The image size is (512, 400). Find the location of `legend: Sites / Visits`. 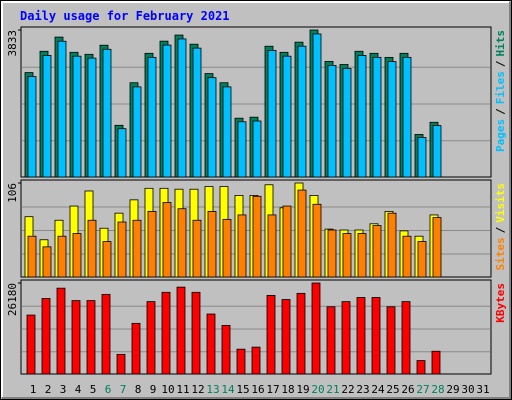

legend: Sites / Visits is located at coordinates (500, 227).